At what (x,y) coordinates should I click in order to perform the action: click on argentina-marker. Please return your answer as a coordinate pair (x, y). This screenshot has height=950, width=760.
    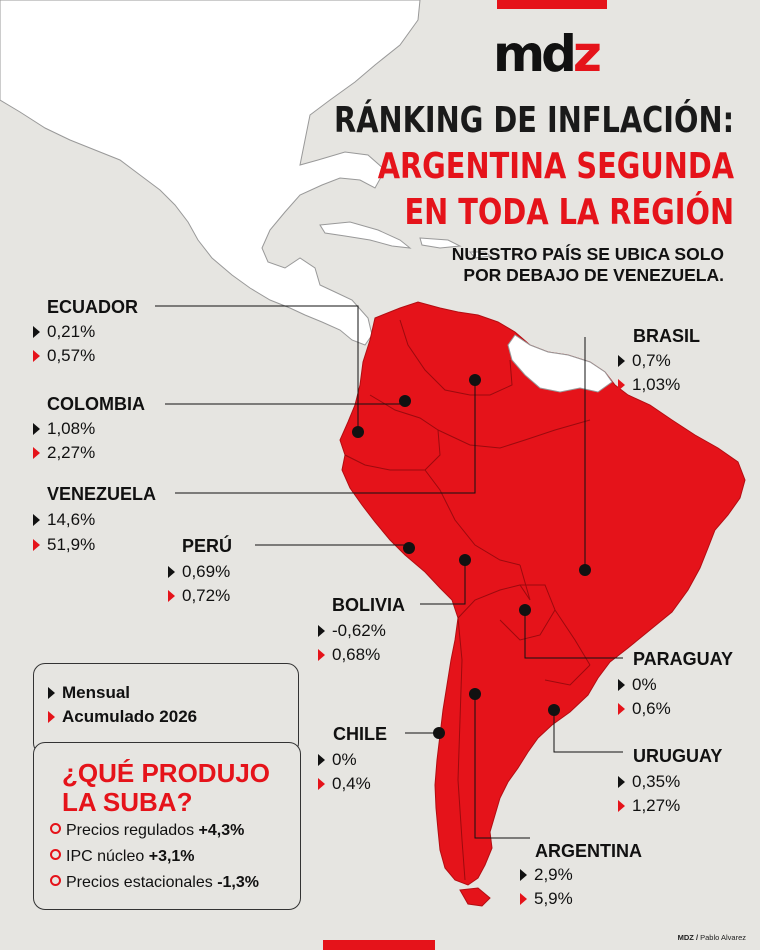
    Looking at the image, I should click on (475, 694).